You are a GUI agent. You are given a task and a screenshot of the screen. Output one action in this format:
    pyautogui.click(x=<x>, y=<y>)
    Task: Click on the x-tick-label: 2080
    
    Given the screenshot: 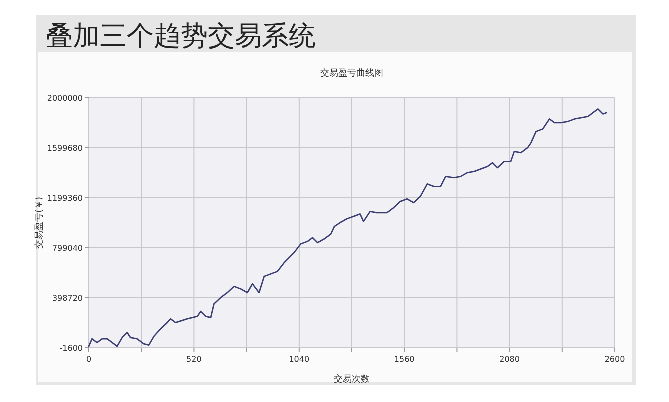 What is the action you would take?
    pyautogui.click(x=510, y=359)
    